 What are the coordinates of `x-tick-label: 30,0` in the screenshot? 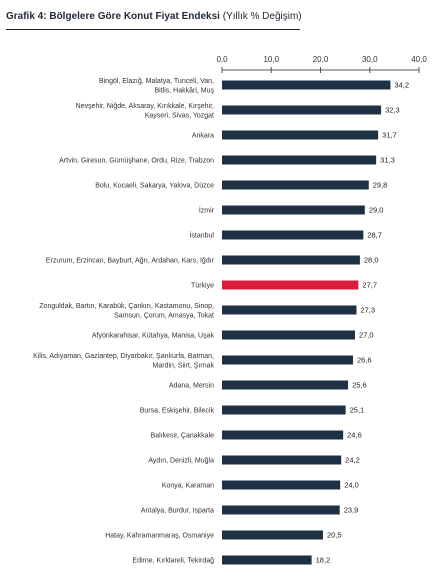 It's located at (370, 59).